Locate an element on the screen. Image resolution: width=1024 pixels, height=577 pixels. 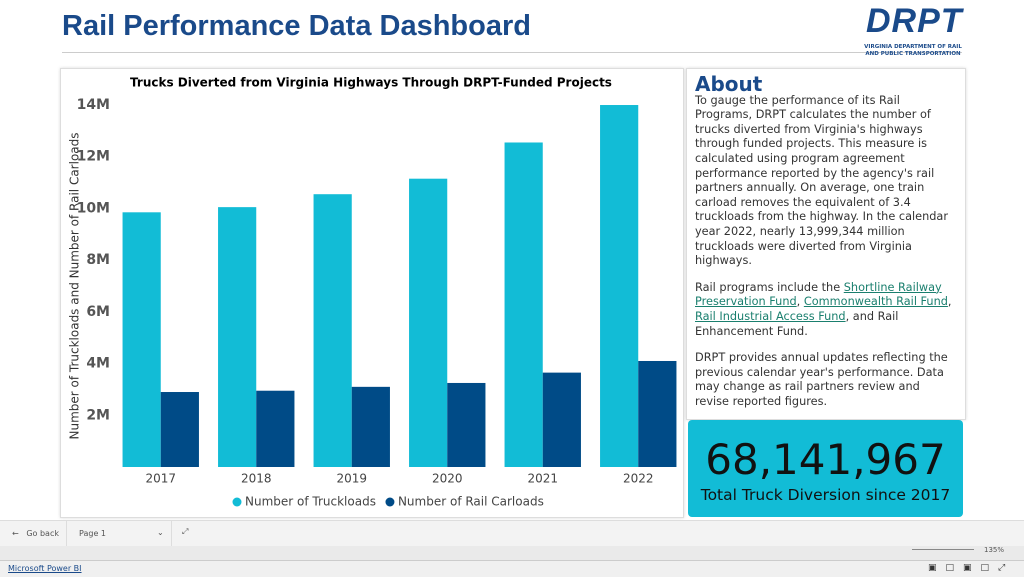
text: , and Rail Enhancement Fund. is located at coordinates (797, 323).